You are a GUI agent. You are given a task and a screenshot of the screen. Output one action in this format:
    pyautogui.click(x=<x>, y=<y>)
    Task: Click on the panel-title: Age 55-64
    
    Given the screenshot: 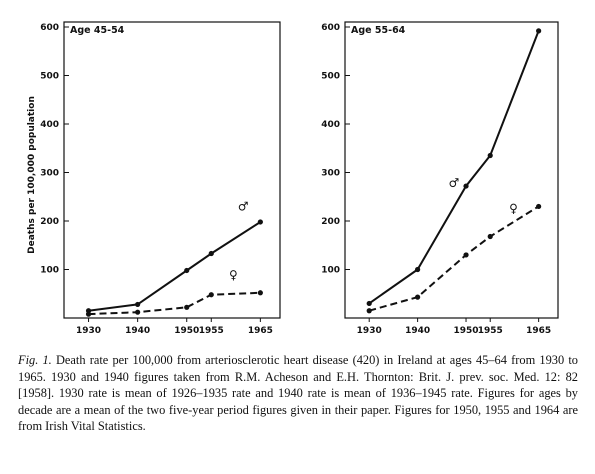 What is the action you would take?
    pyautogui.click(x=378, y=30)
    